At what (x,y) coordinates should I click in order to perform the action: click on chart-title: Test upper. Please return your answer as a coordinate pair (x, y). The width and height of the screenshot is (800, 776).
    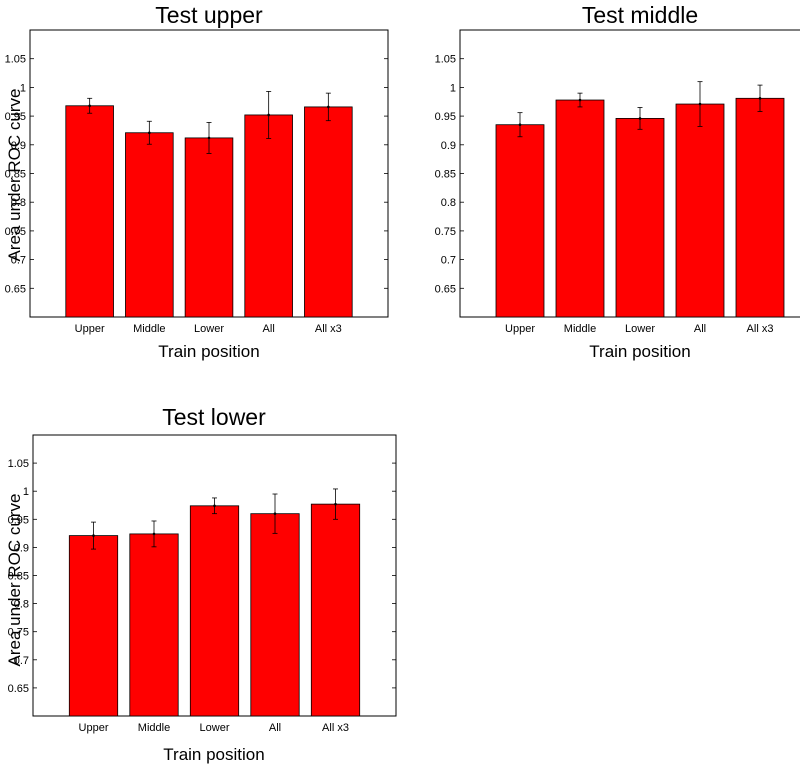
    Looking at the image, I should click on (209, 15).